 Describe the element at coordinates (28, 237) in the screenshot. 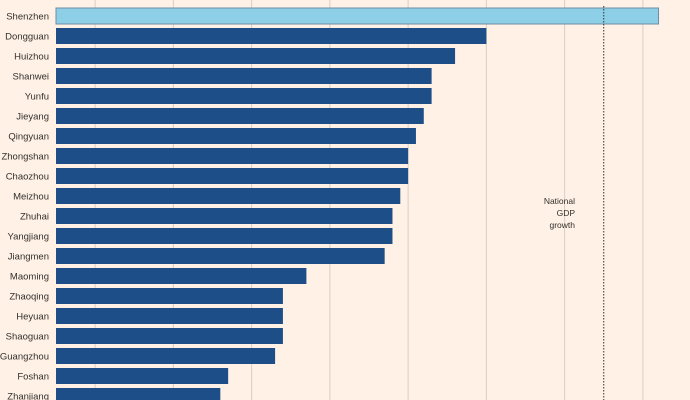

I see `category-label-yangjiang: Yangjiang` at that location.